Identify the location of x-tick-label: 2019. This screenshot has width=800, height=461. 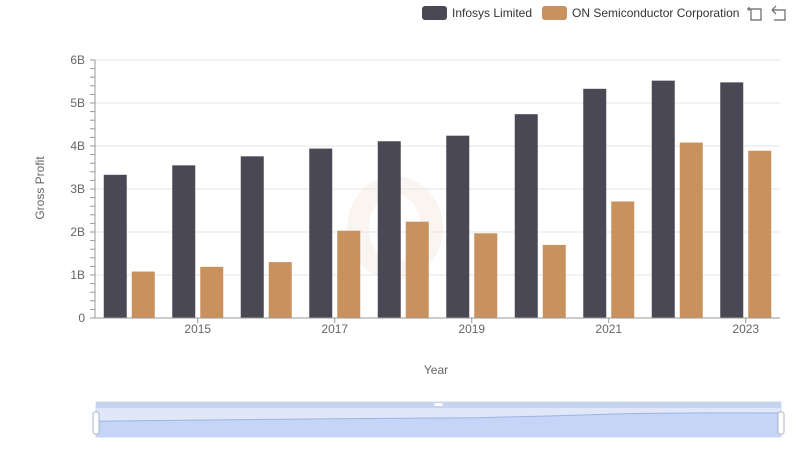
(471, 329).